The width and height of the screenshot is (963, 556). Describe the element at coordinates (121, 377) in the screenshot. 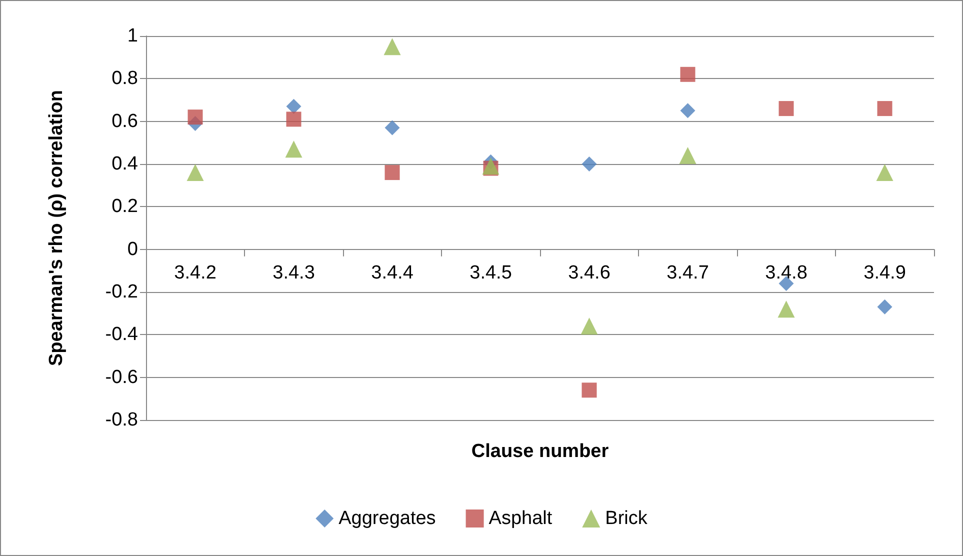

I see `y-tick-label: -0.6` at that location.